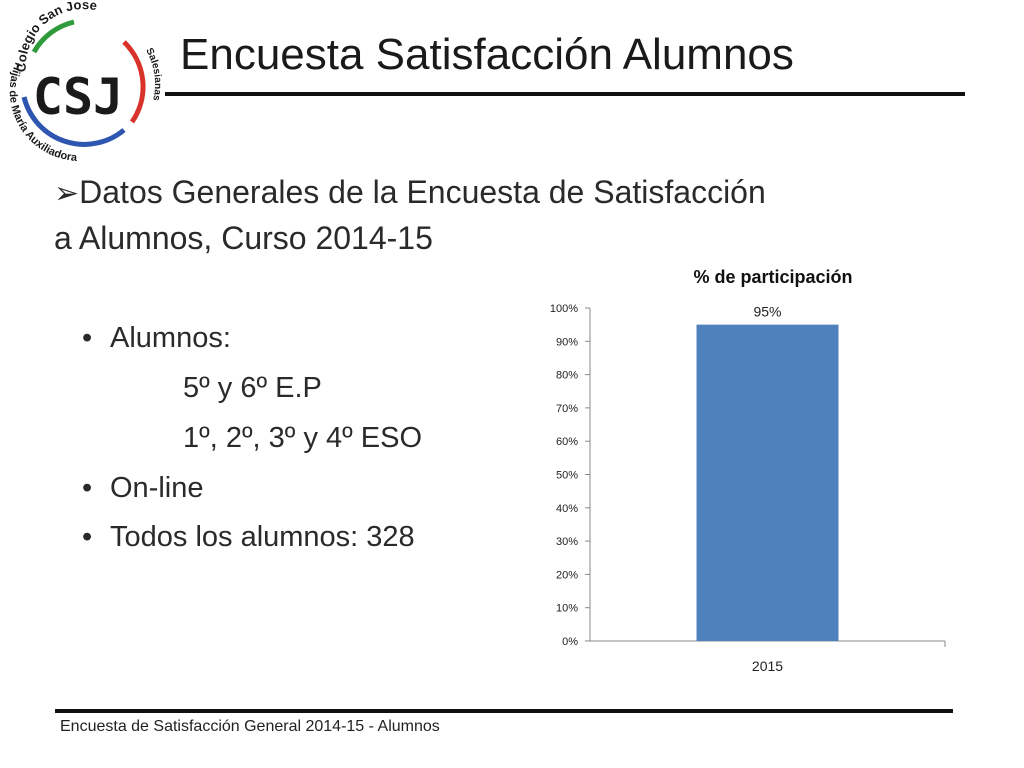 The height and width of the screenshot is (768, 1024). What do you see at coordinates (53, 36) in the screenshot?
I see `logo-green-arc` at bounding box center [53, 36].